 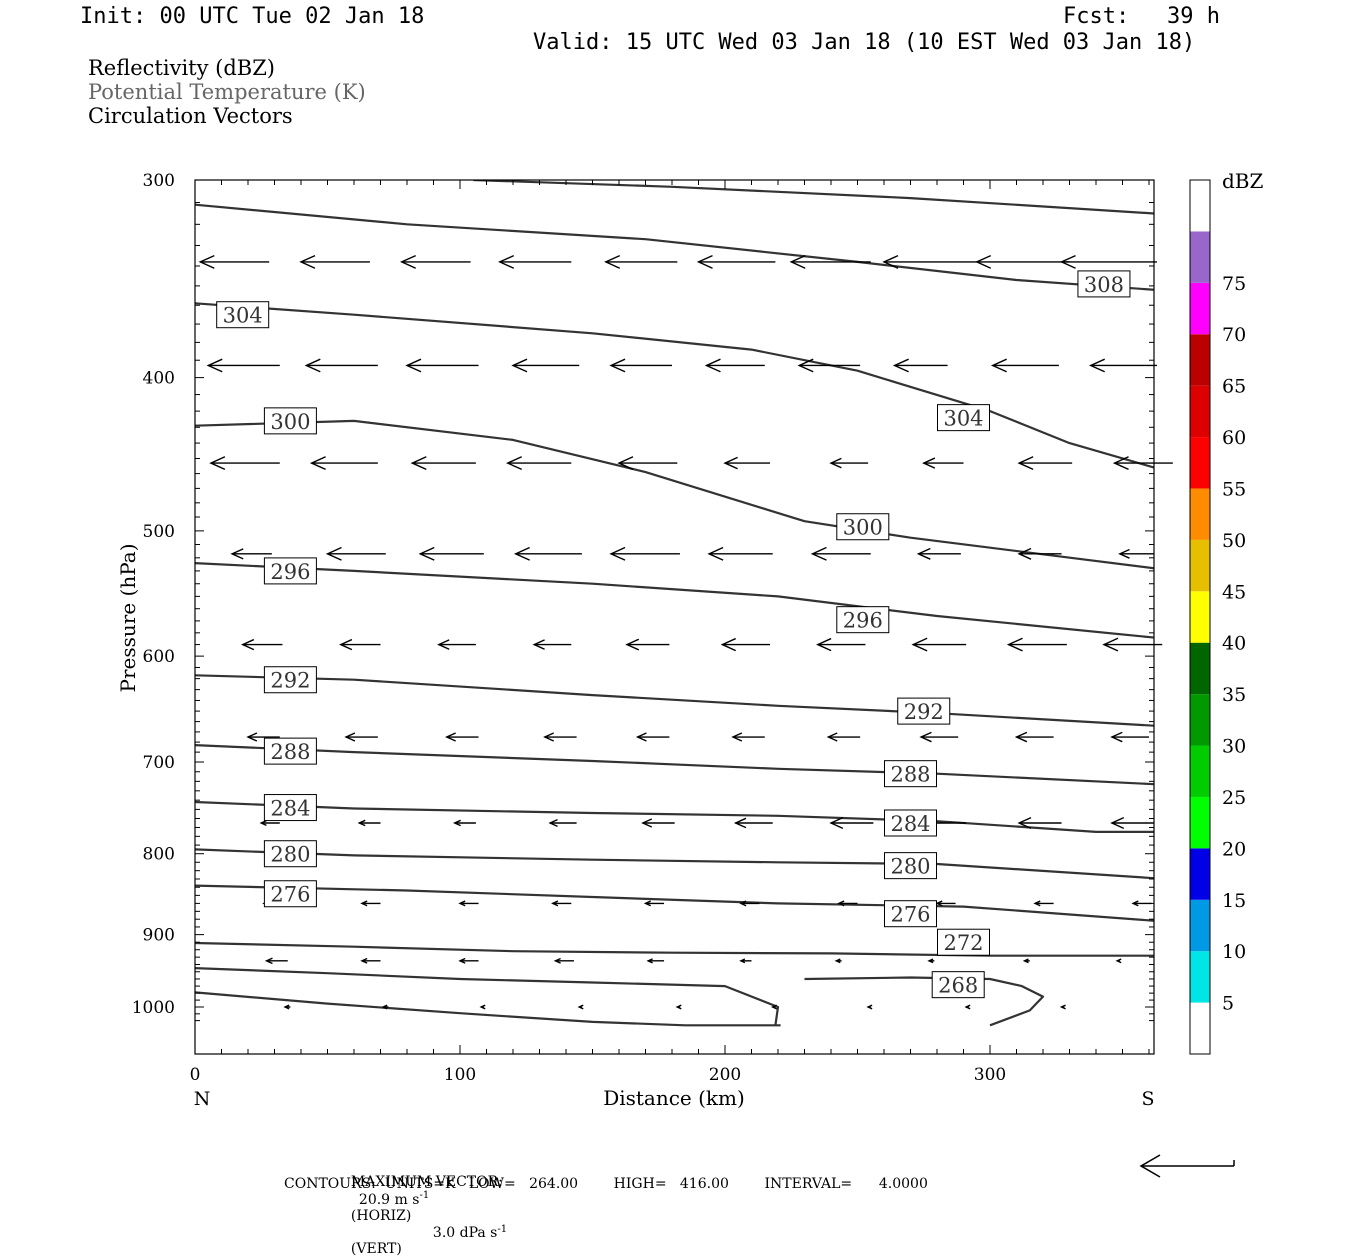 What do you see at coordinates (1234, 644) in the screenshot?
I see `colorbar-level-label: 40` at bounding box center [1234, 644].